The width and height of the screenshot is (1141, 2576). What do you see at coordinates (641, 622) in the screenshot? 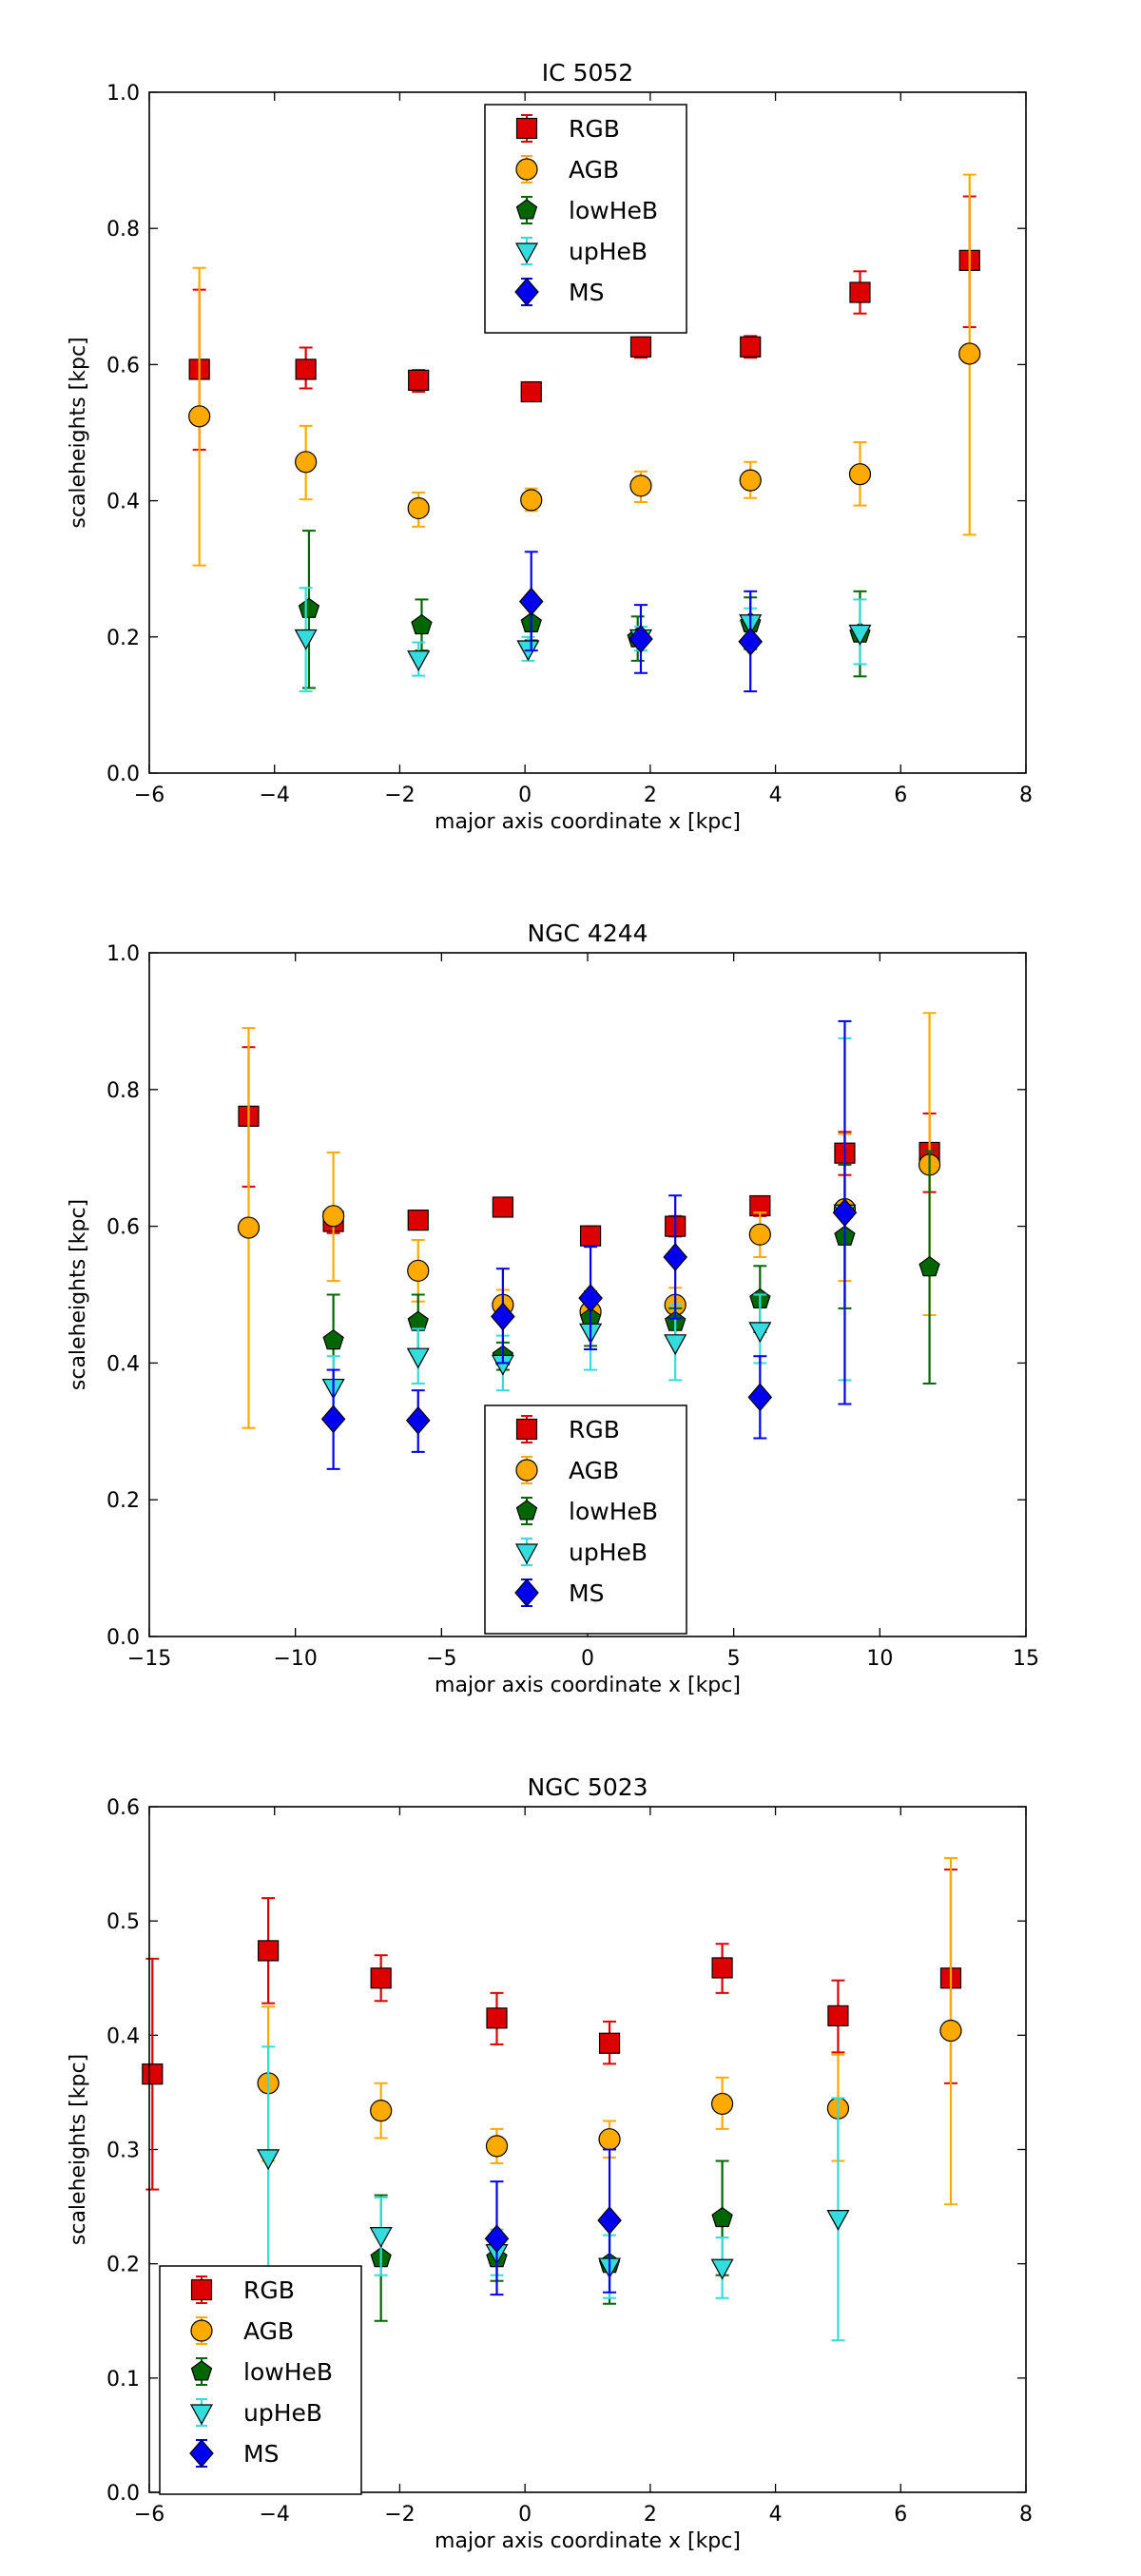
I see `series-MS` at bounding box center [641, 622].